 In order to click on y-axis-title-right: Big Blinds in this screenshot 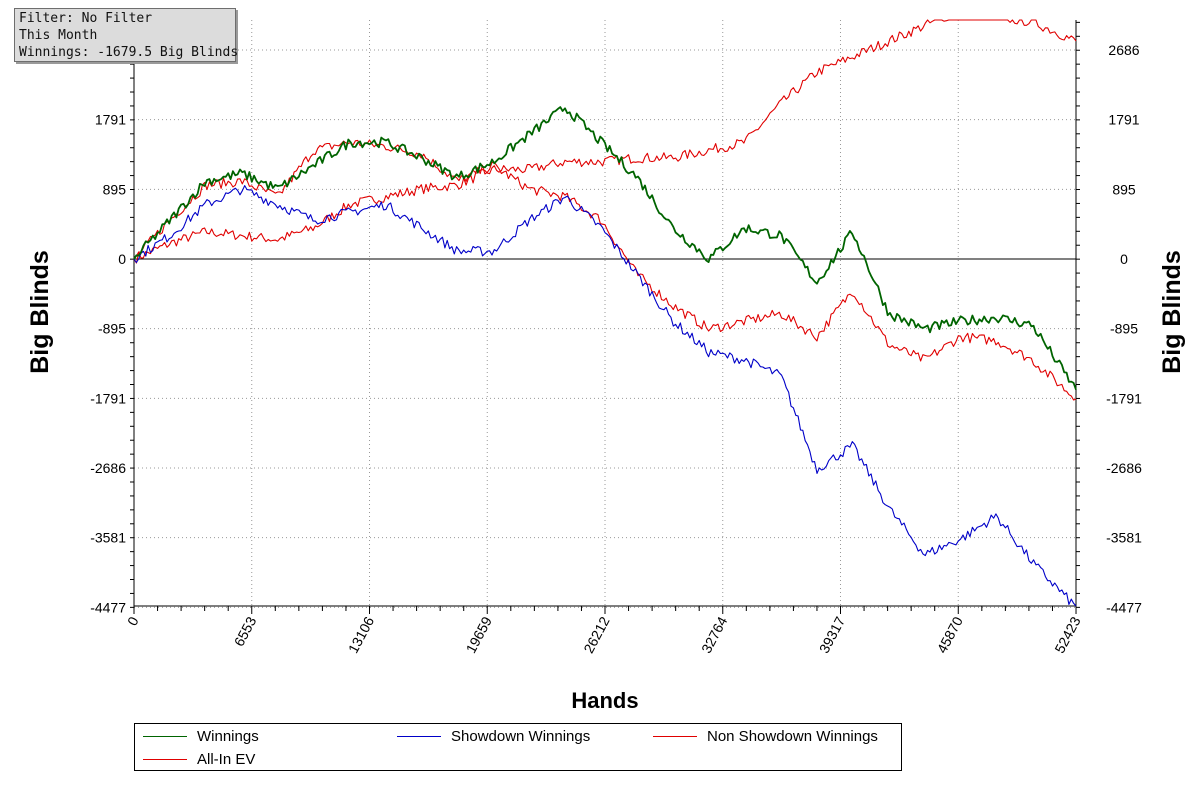, I will do `click(1172, 312)`.